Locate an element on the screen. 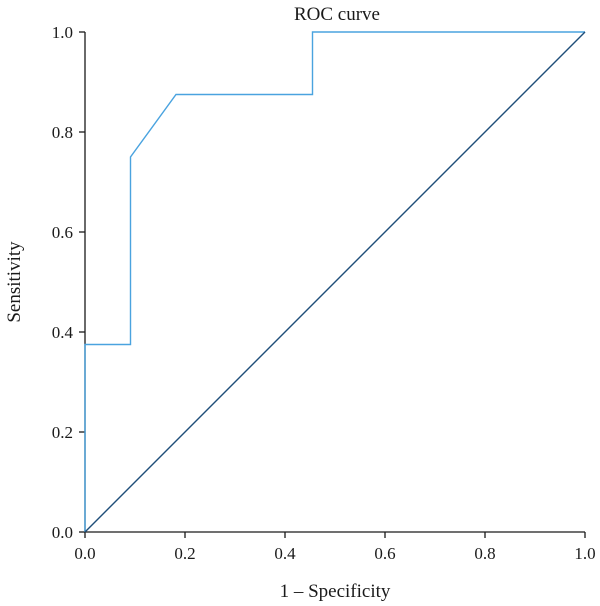 This screenshot has height=606, width=600. chart-title: ROC curve is located at coordinates (337, 14).